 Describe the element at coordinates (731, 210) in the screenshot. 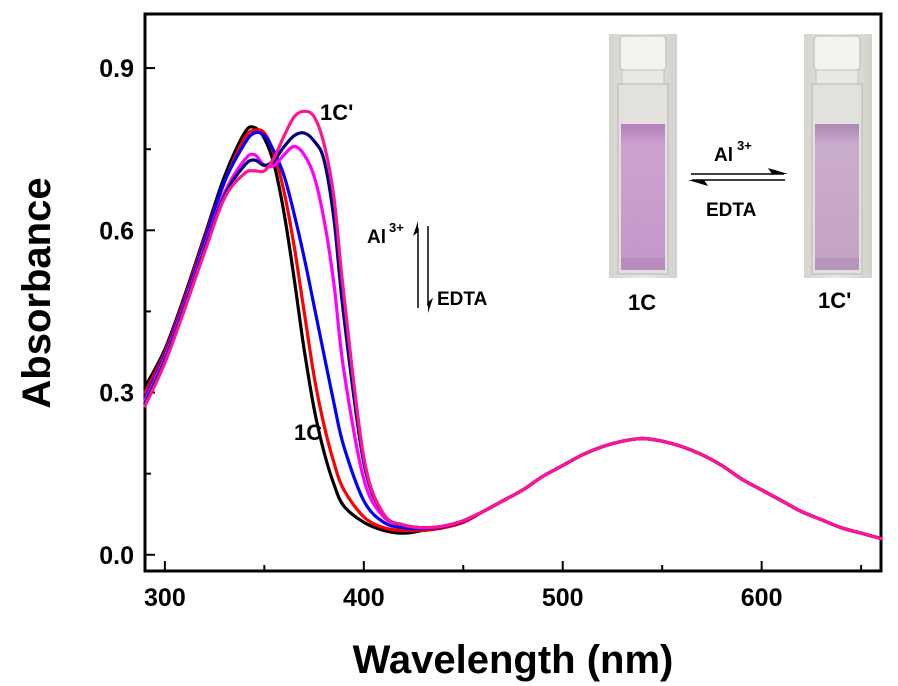

I see `inset-label-edta: EDTA` at that location.